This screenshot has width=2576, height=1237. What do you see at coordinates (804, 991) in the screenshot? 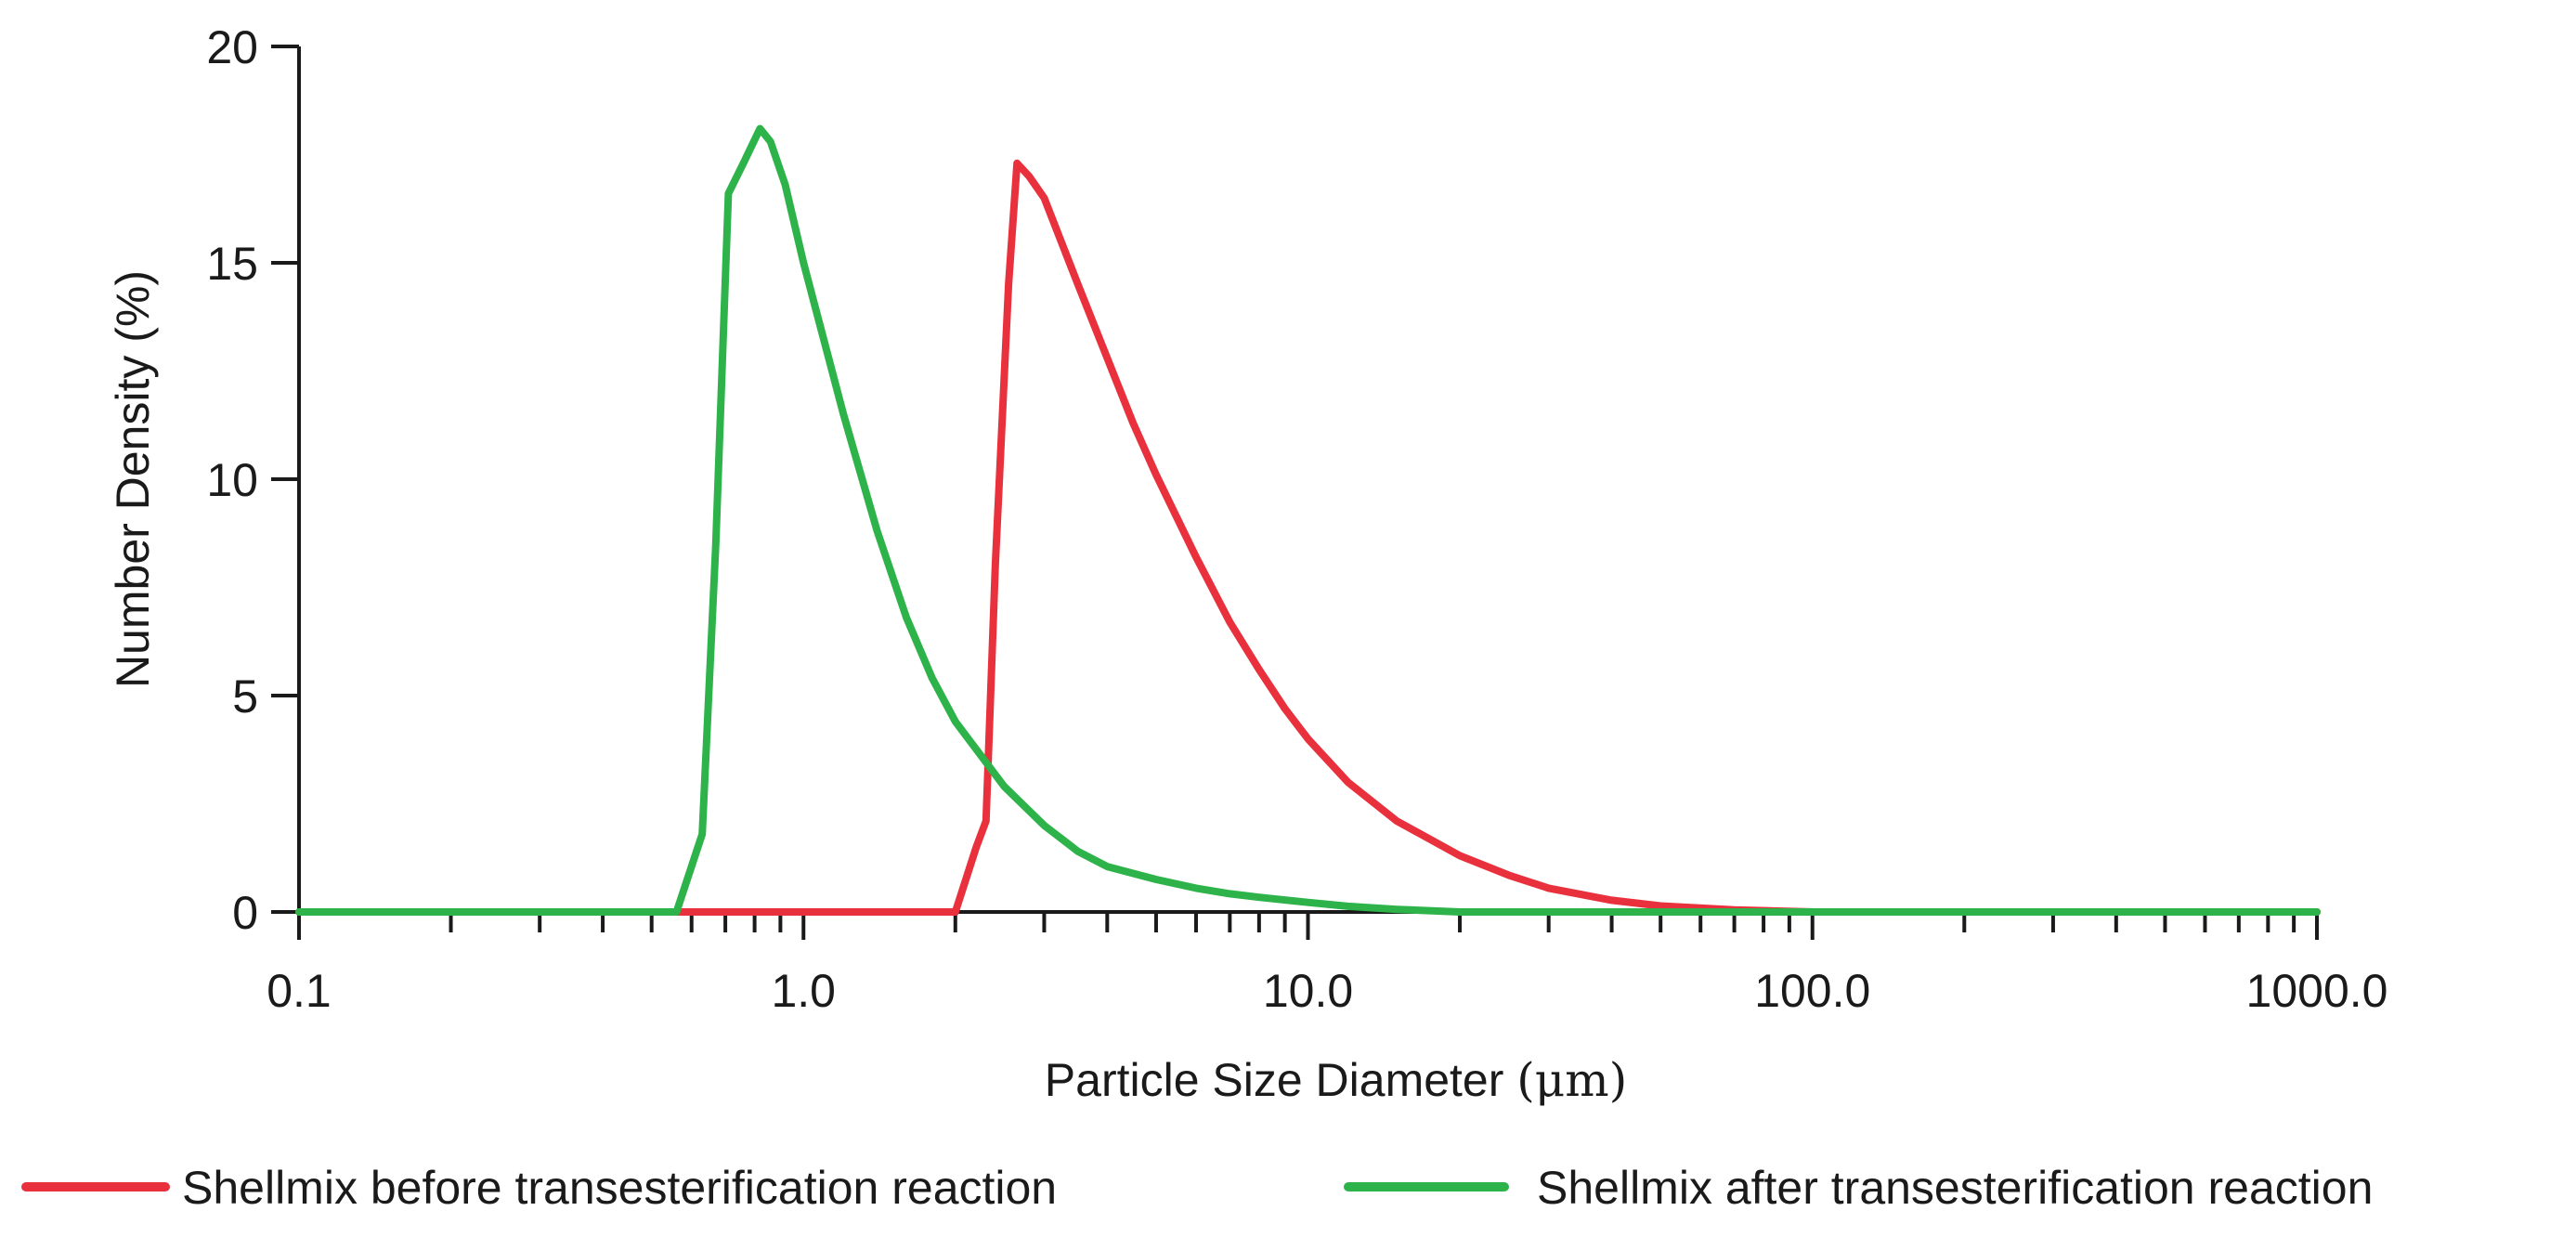
I see `x-tick-label: 1.0` at bounding box center [804, 991].